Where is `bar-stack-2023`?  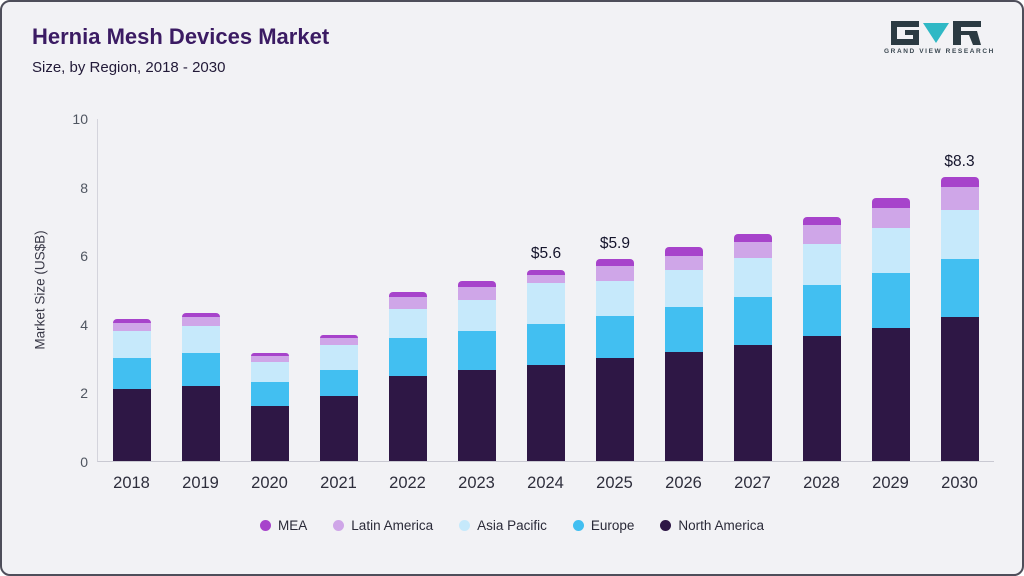 bar-stack-2023 is located at coordinates (477, 290).